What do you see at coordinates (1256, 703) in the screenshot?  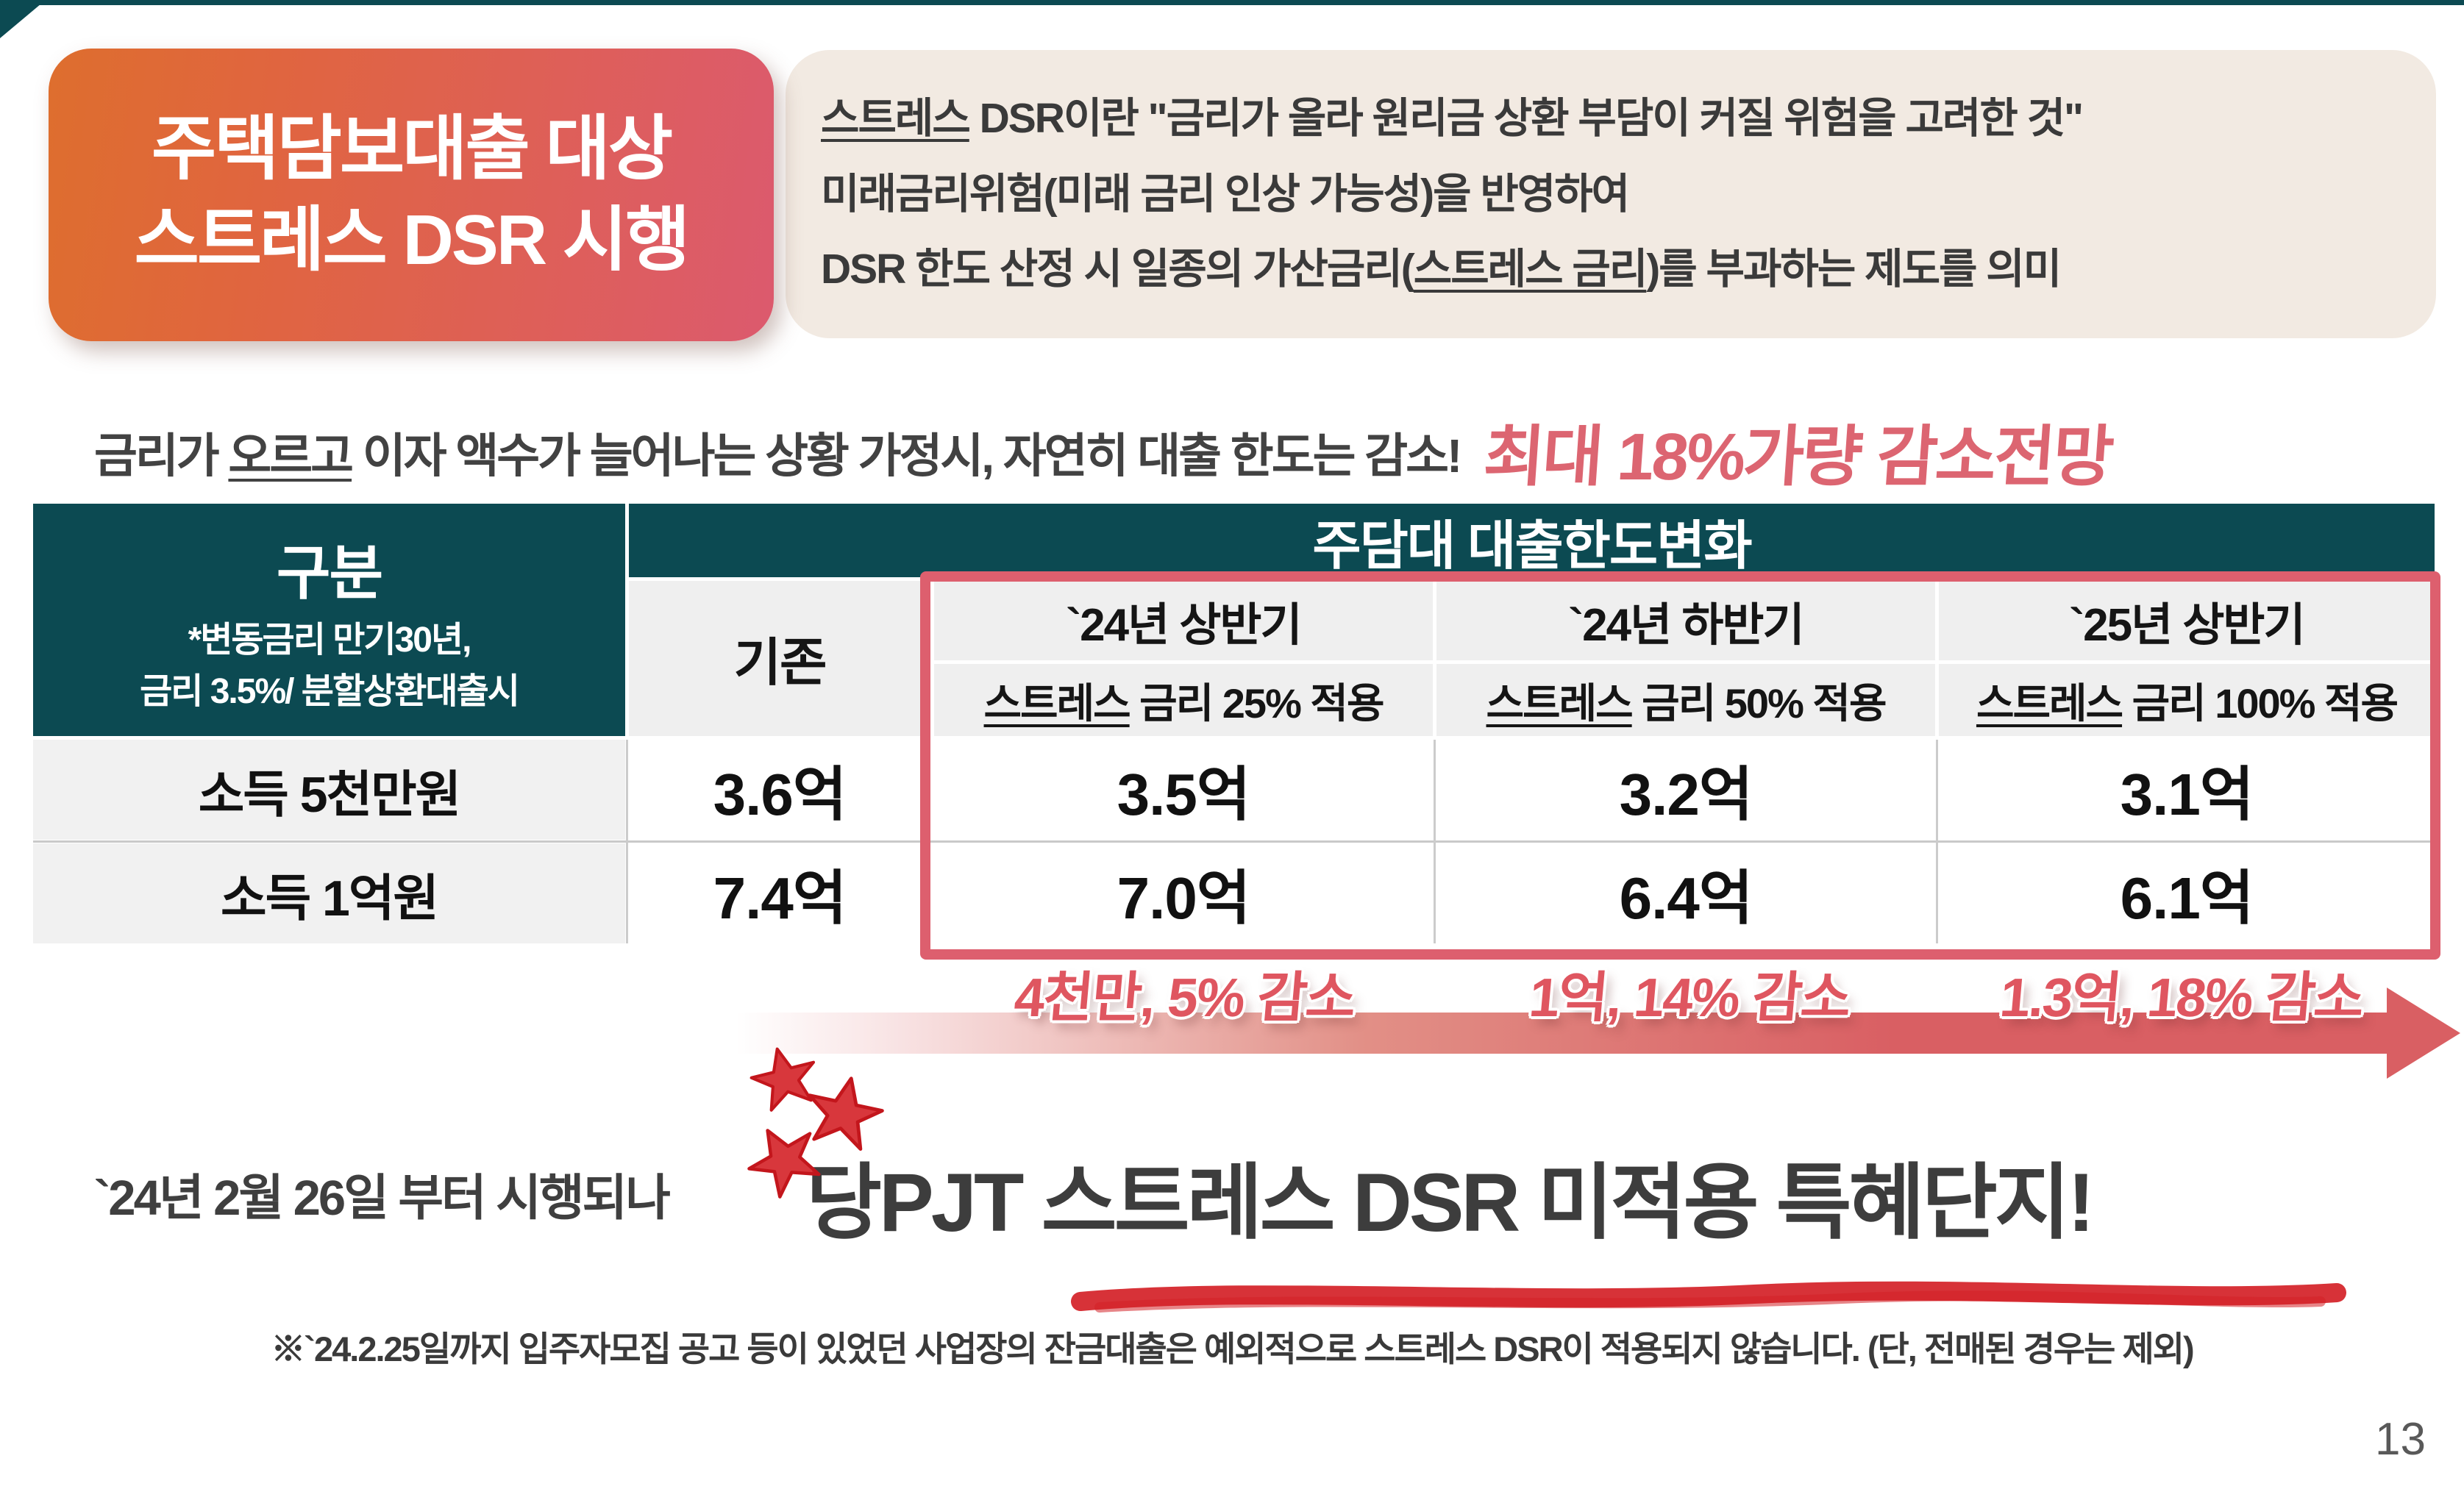 I see `stress-1-rest: 금리 25% 적용` at bounding box center [1256, 703].